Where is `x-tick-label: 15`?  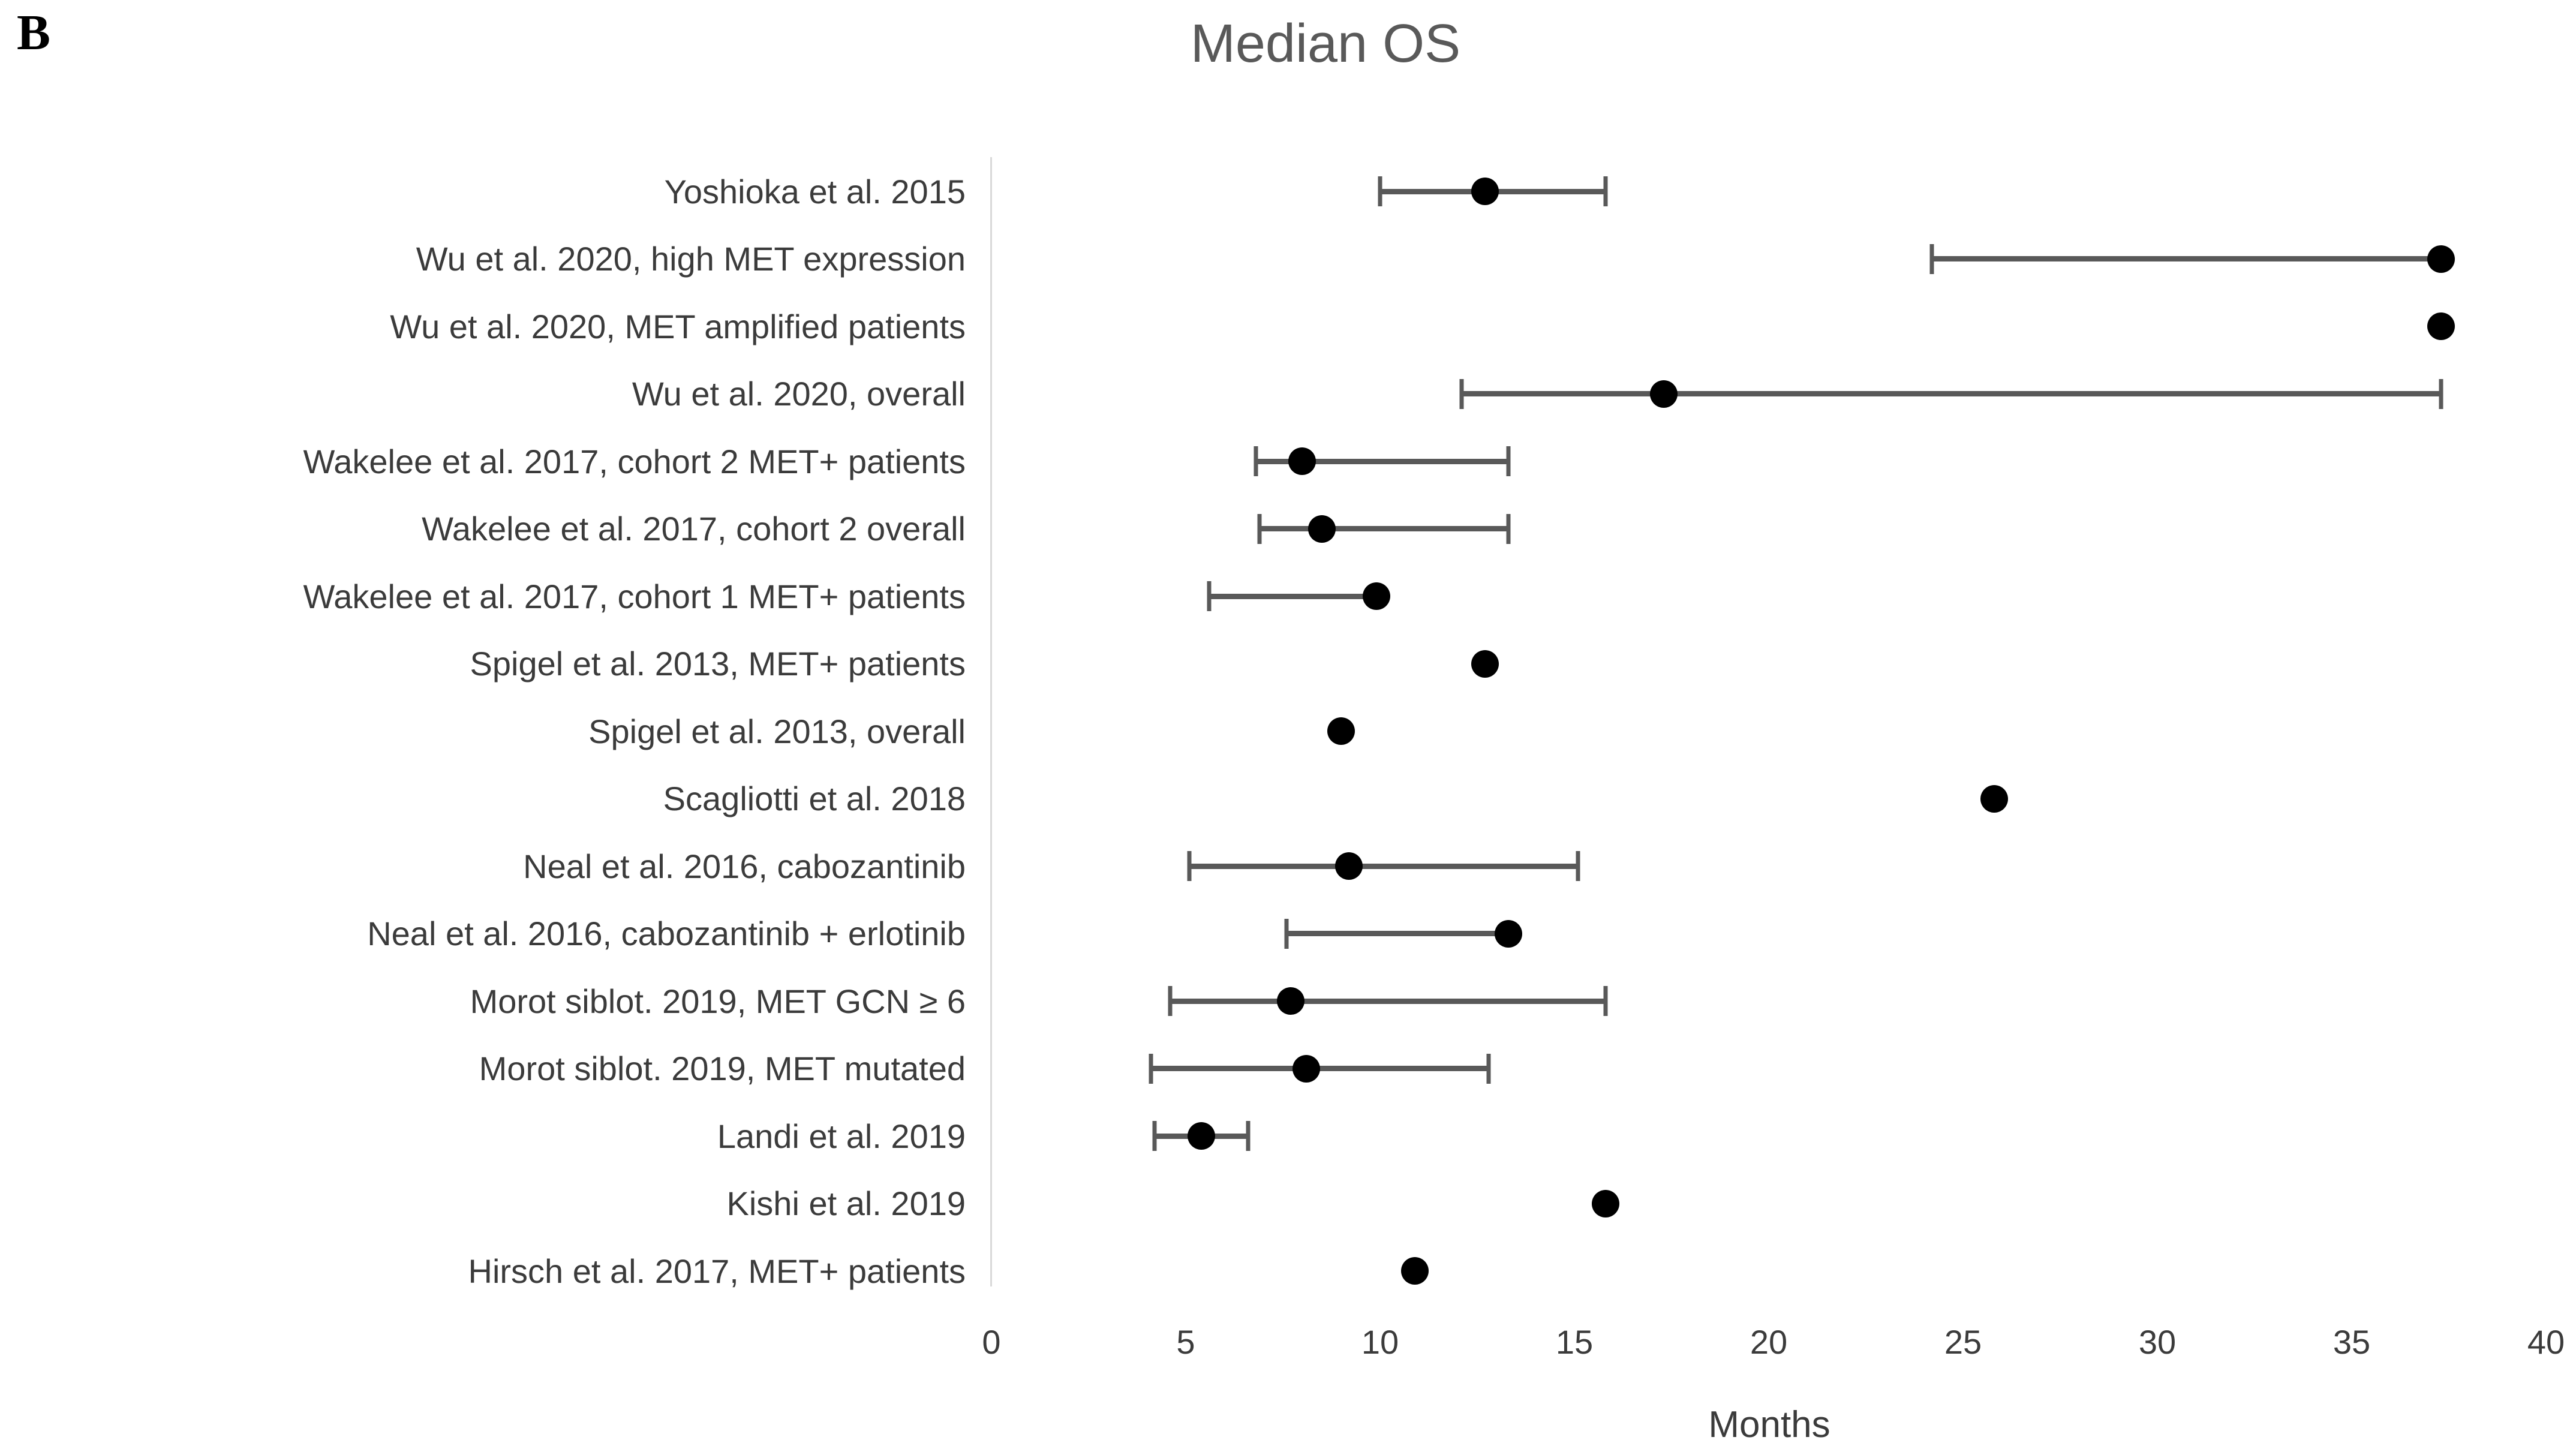
x-tick-label: 15 is located at coordinates (1575, 1342).